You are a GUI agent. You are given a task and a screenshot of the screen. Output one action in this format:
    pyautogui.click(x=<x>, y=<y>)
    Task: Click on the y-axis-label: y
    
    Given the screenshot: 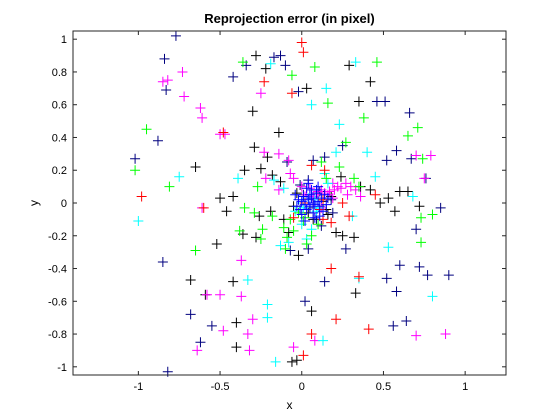 What is the action you would take?
    pyautogui.click(x=34, y=203)
    